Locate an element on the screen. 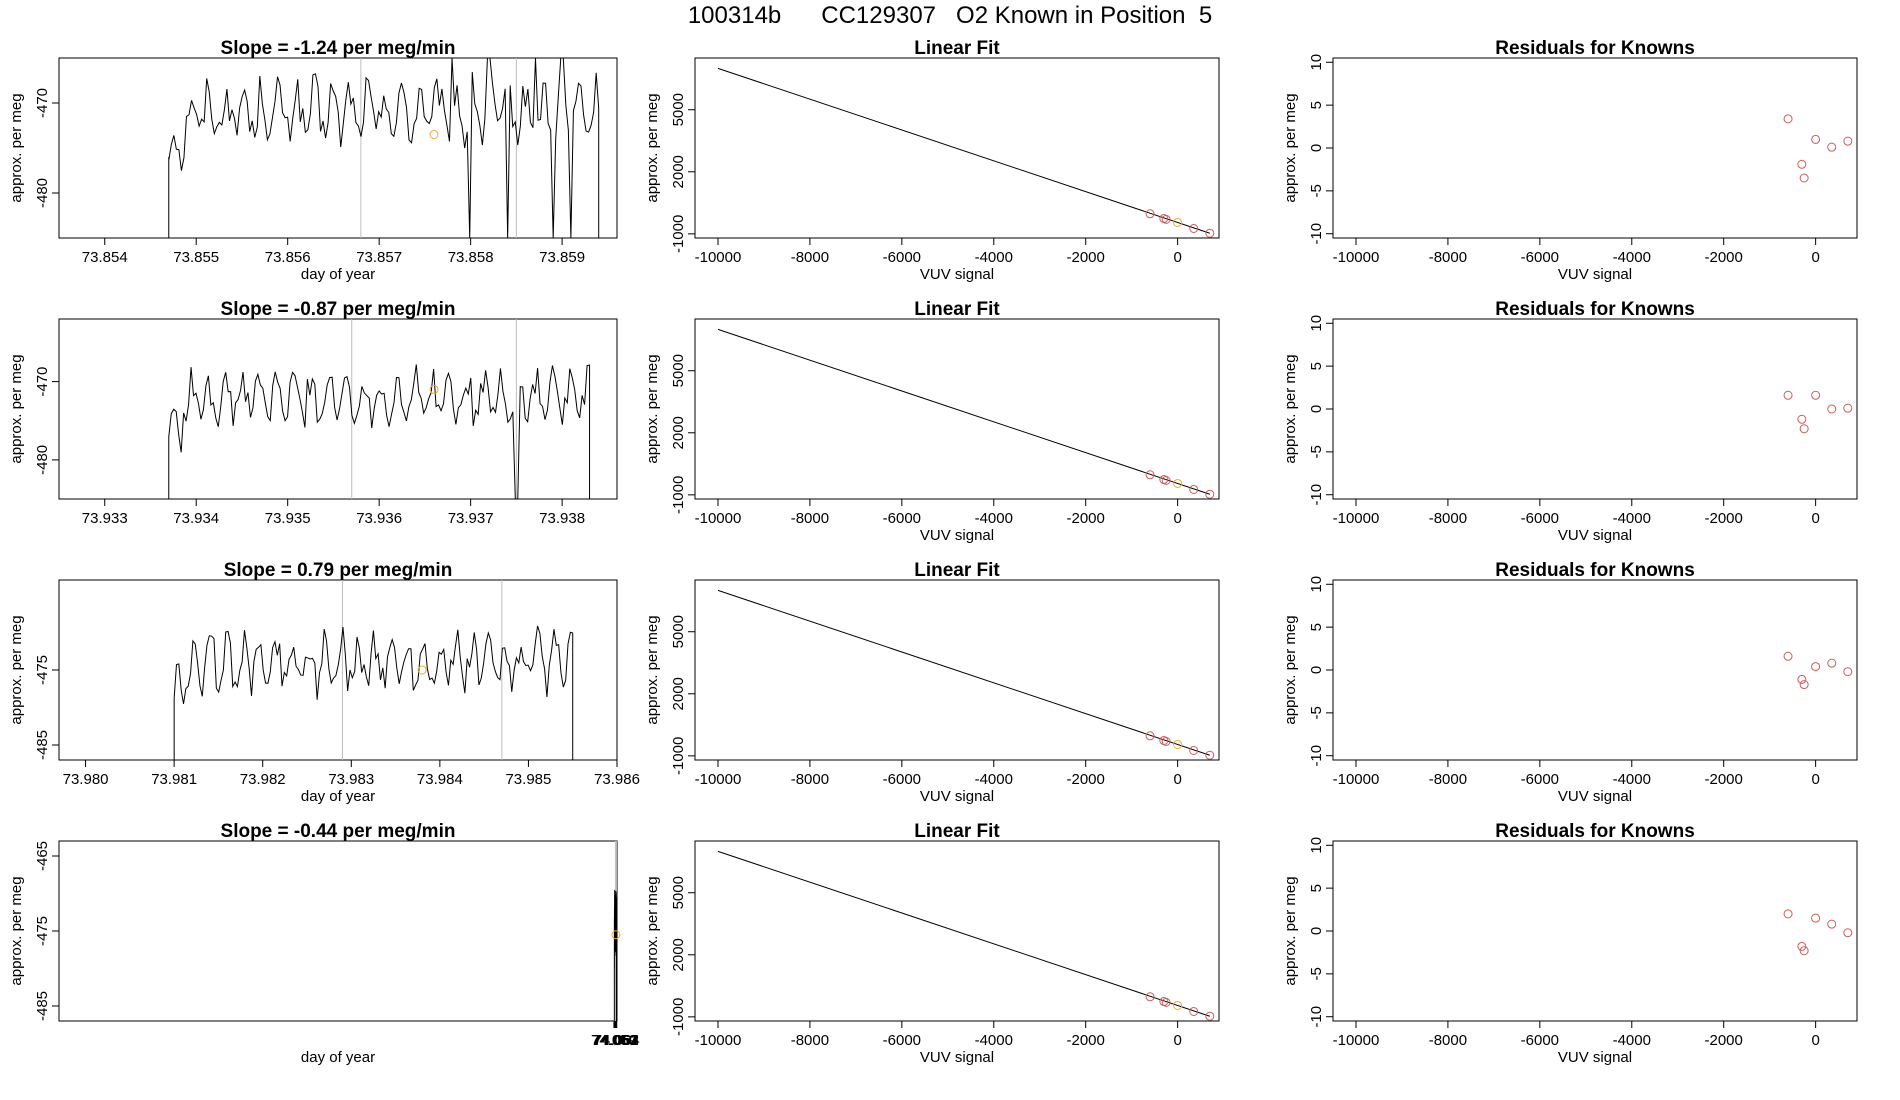 The height and width of the screenshot is (1100, 1900). x-tick-label: 73.933 is located at coordinates (105, 518).